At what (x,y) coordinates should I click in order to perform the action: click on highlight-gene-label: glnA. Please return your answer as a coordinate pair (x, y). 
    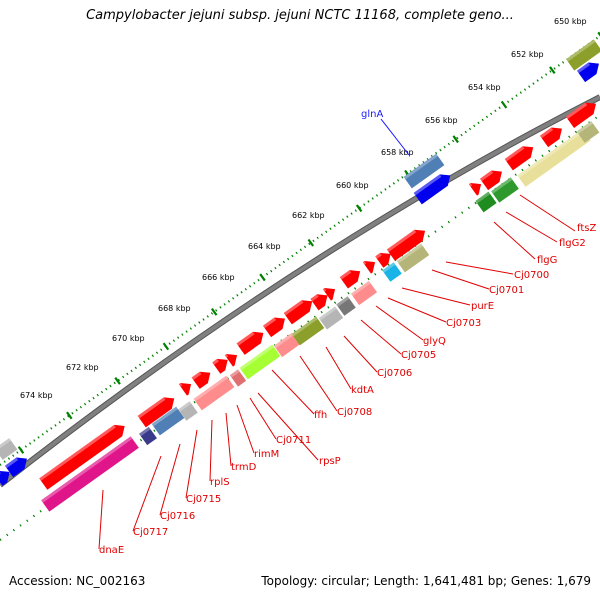
    Looking at the image, I should click on (372, 114).